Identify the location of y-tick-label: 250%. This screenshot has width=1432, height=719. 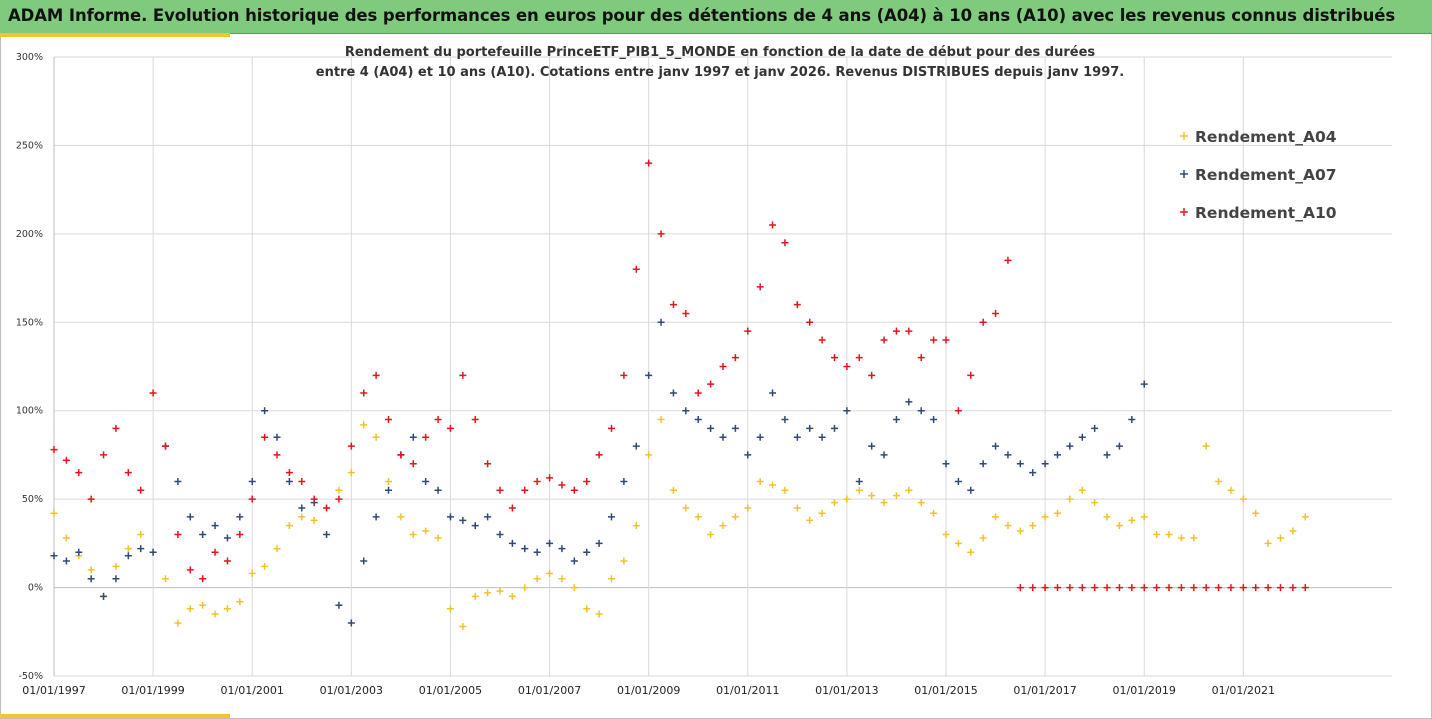
(29, 145).